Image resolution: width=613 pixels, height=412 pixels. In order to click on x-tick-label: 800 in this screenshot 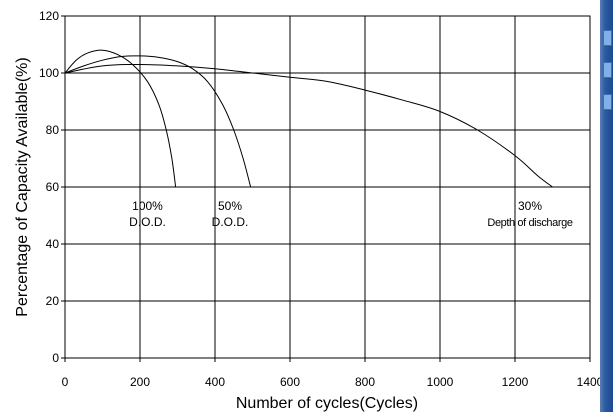, I will do `click(365, 382)`.